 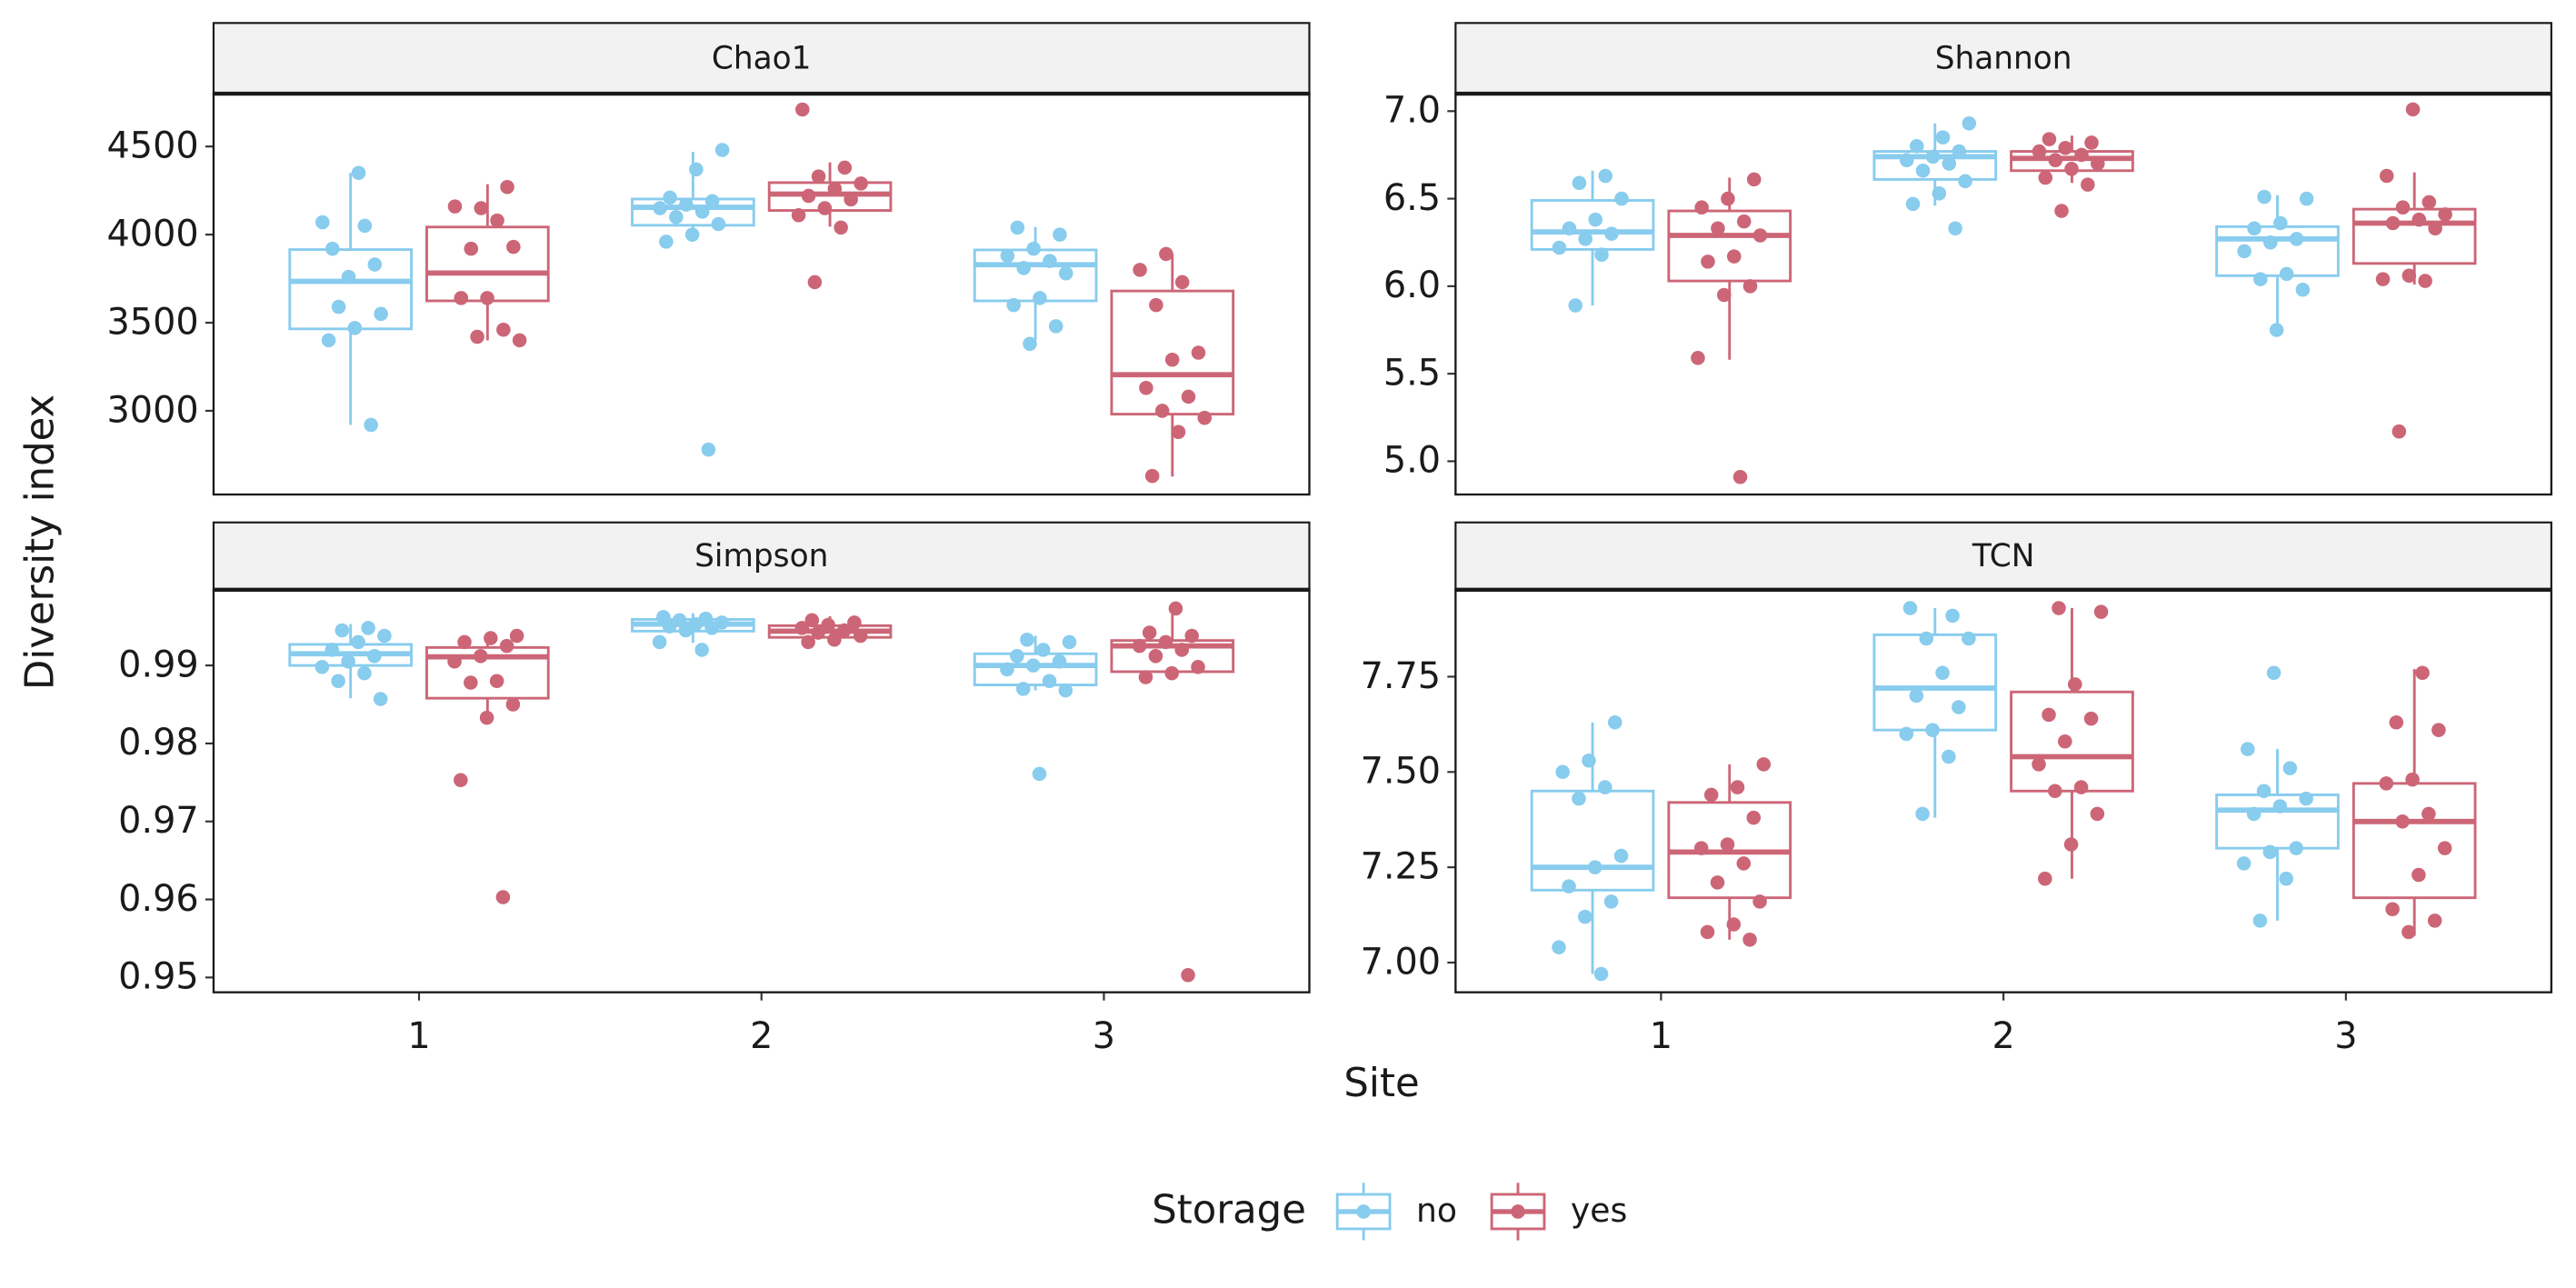 I want to click on y-tick-label: 3000, so click(x=153, y=410).